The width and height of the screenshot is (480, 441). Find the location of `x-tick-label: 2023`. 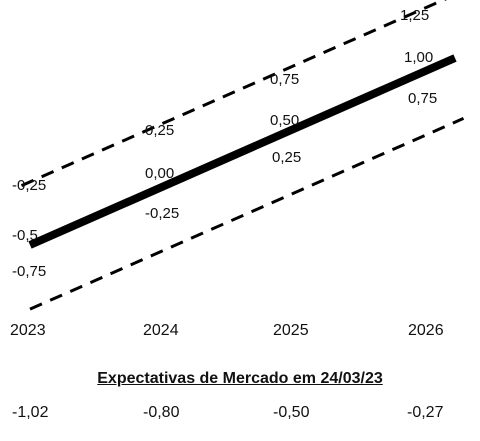

x-tick-label: 2023 is located at coordinates (28, 330).